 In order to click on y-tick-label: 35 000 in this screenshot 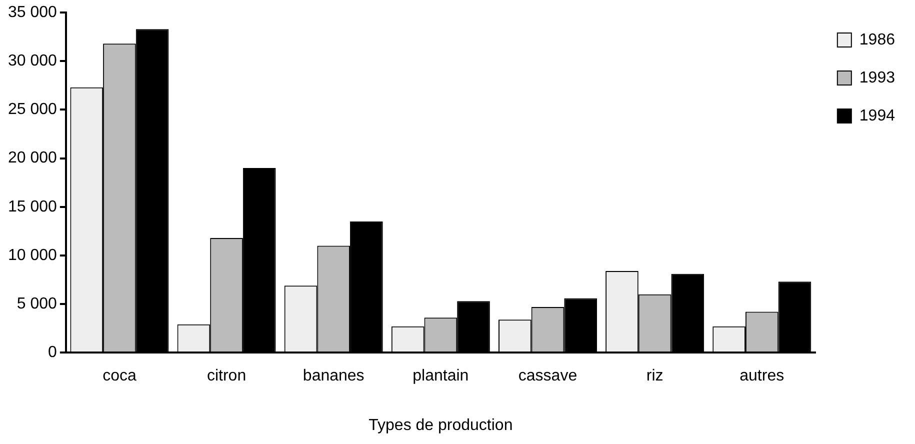, I will do `click(33, 13)`.